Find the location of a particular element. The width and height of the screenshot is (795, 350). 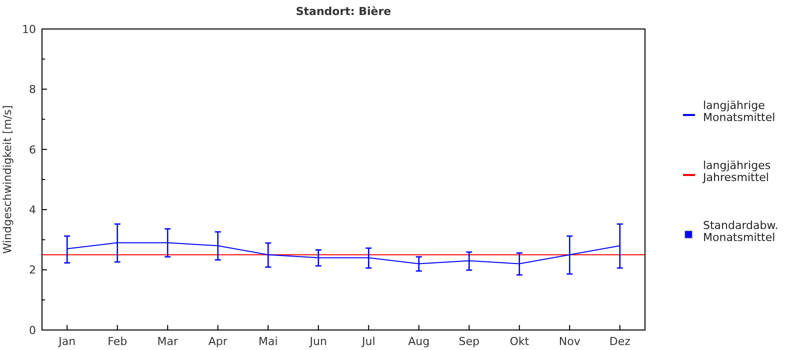

y-tick-label: 8 is located at coordinates (32, 89).